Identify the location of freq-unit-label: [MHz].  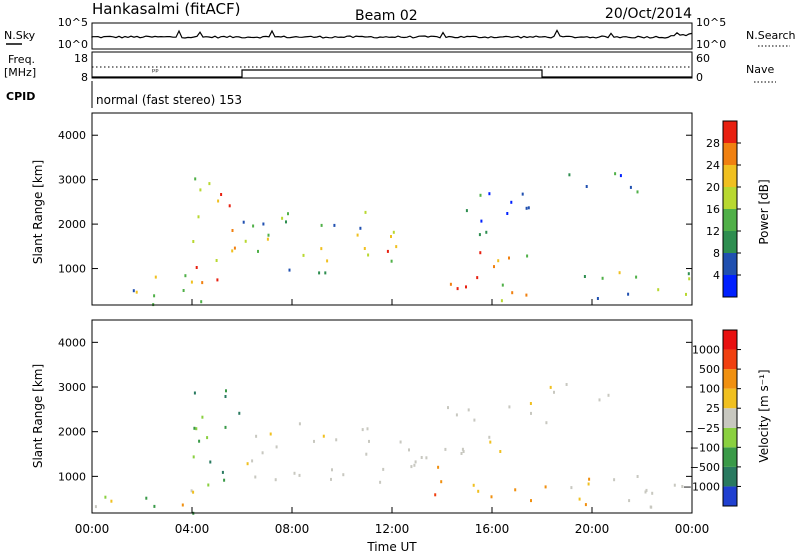
(20, 72).